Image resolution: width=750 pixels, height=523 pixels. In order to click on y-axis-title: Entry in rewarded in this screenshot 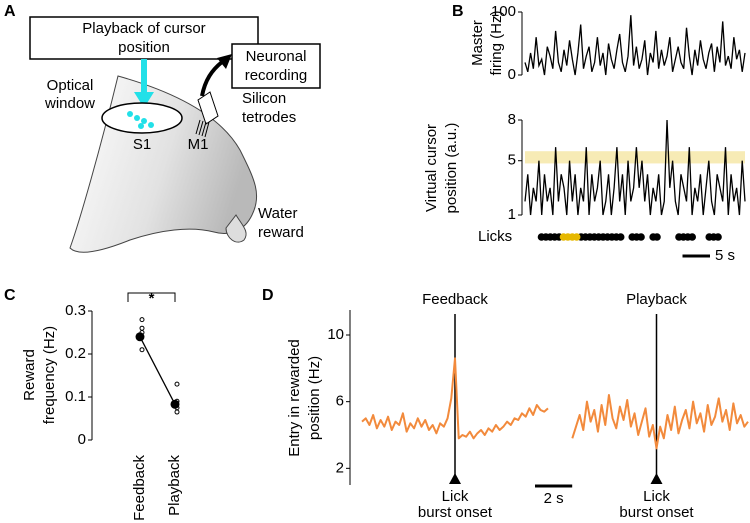, I will do `click(294, 398)`.